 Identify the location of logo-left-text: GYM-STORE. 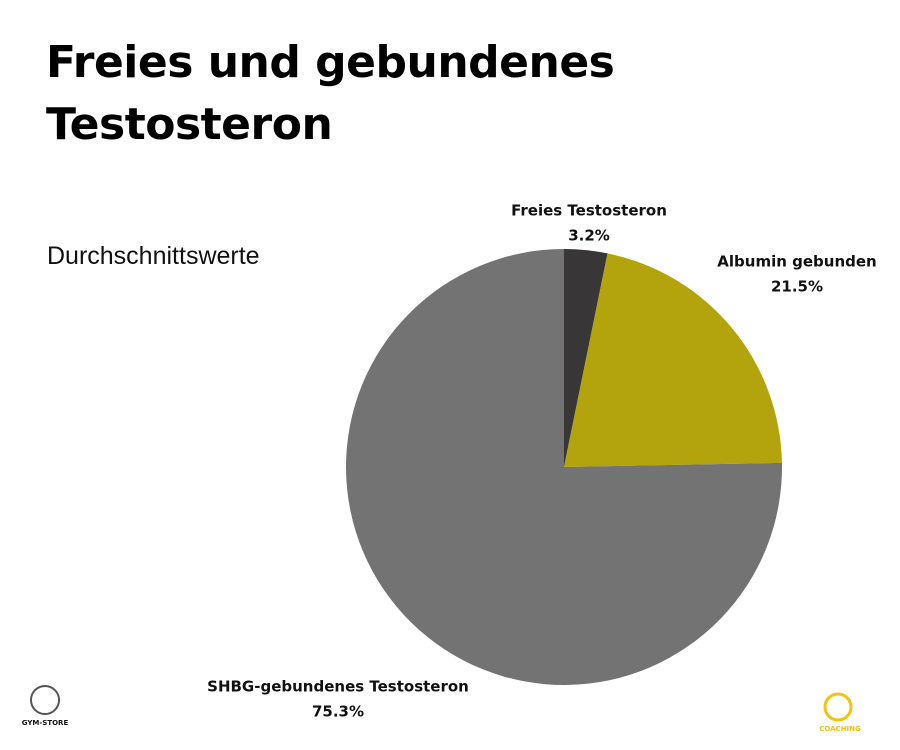
(45, 723).